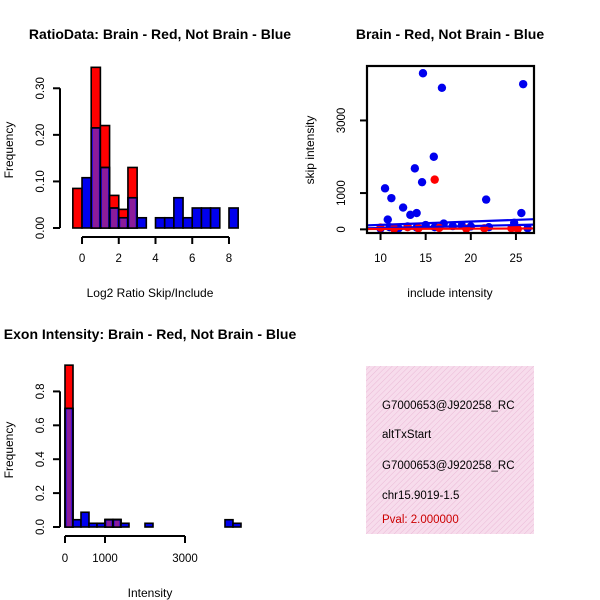 The width and height of the screenshot is (600, 600). I want to click on scatter-x-tick-label: 20, so click(470, 259).